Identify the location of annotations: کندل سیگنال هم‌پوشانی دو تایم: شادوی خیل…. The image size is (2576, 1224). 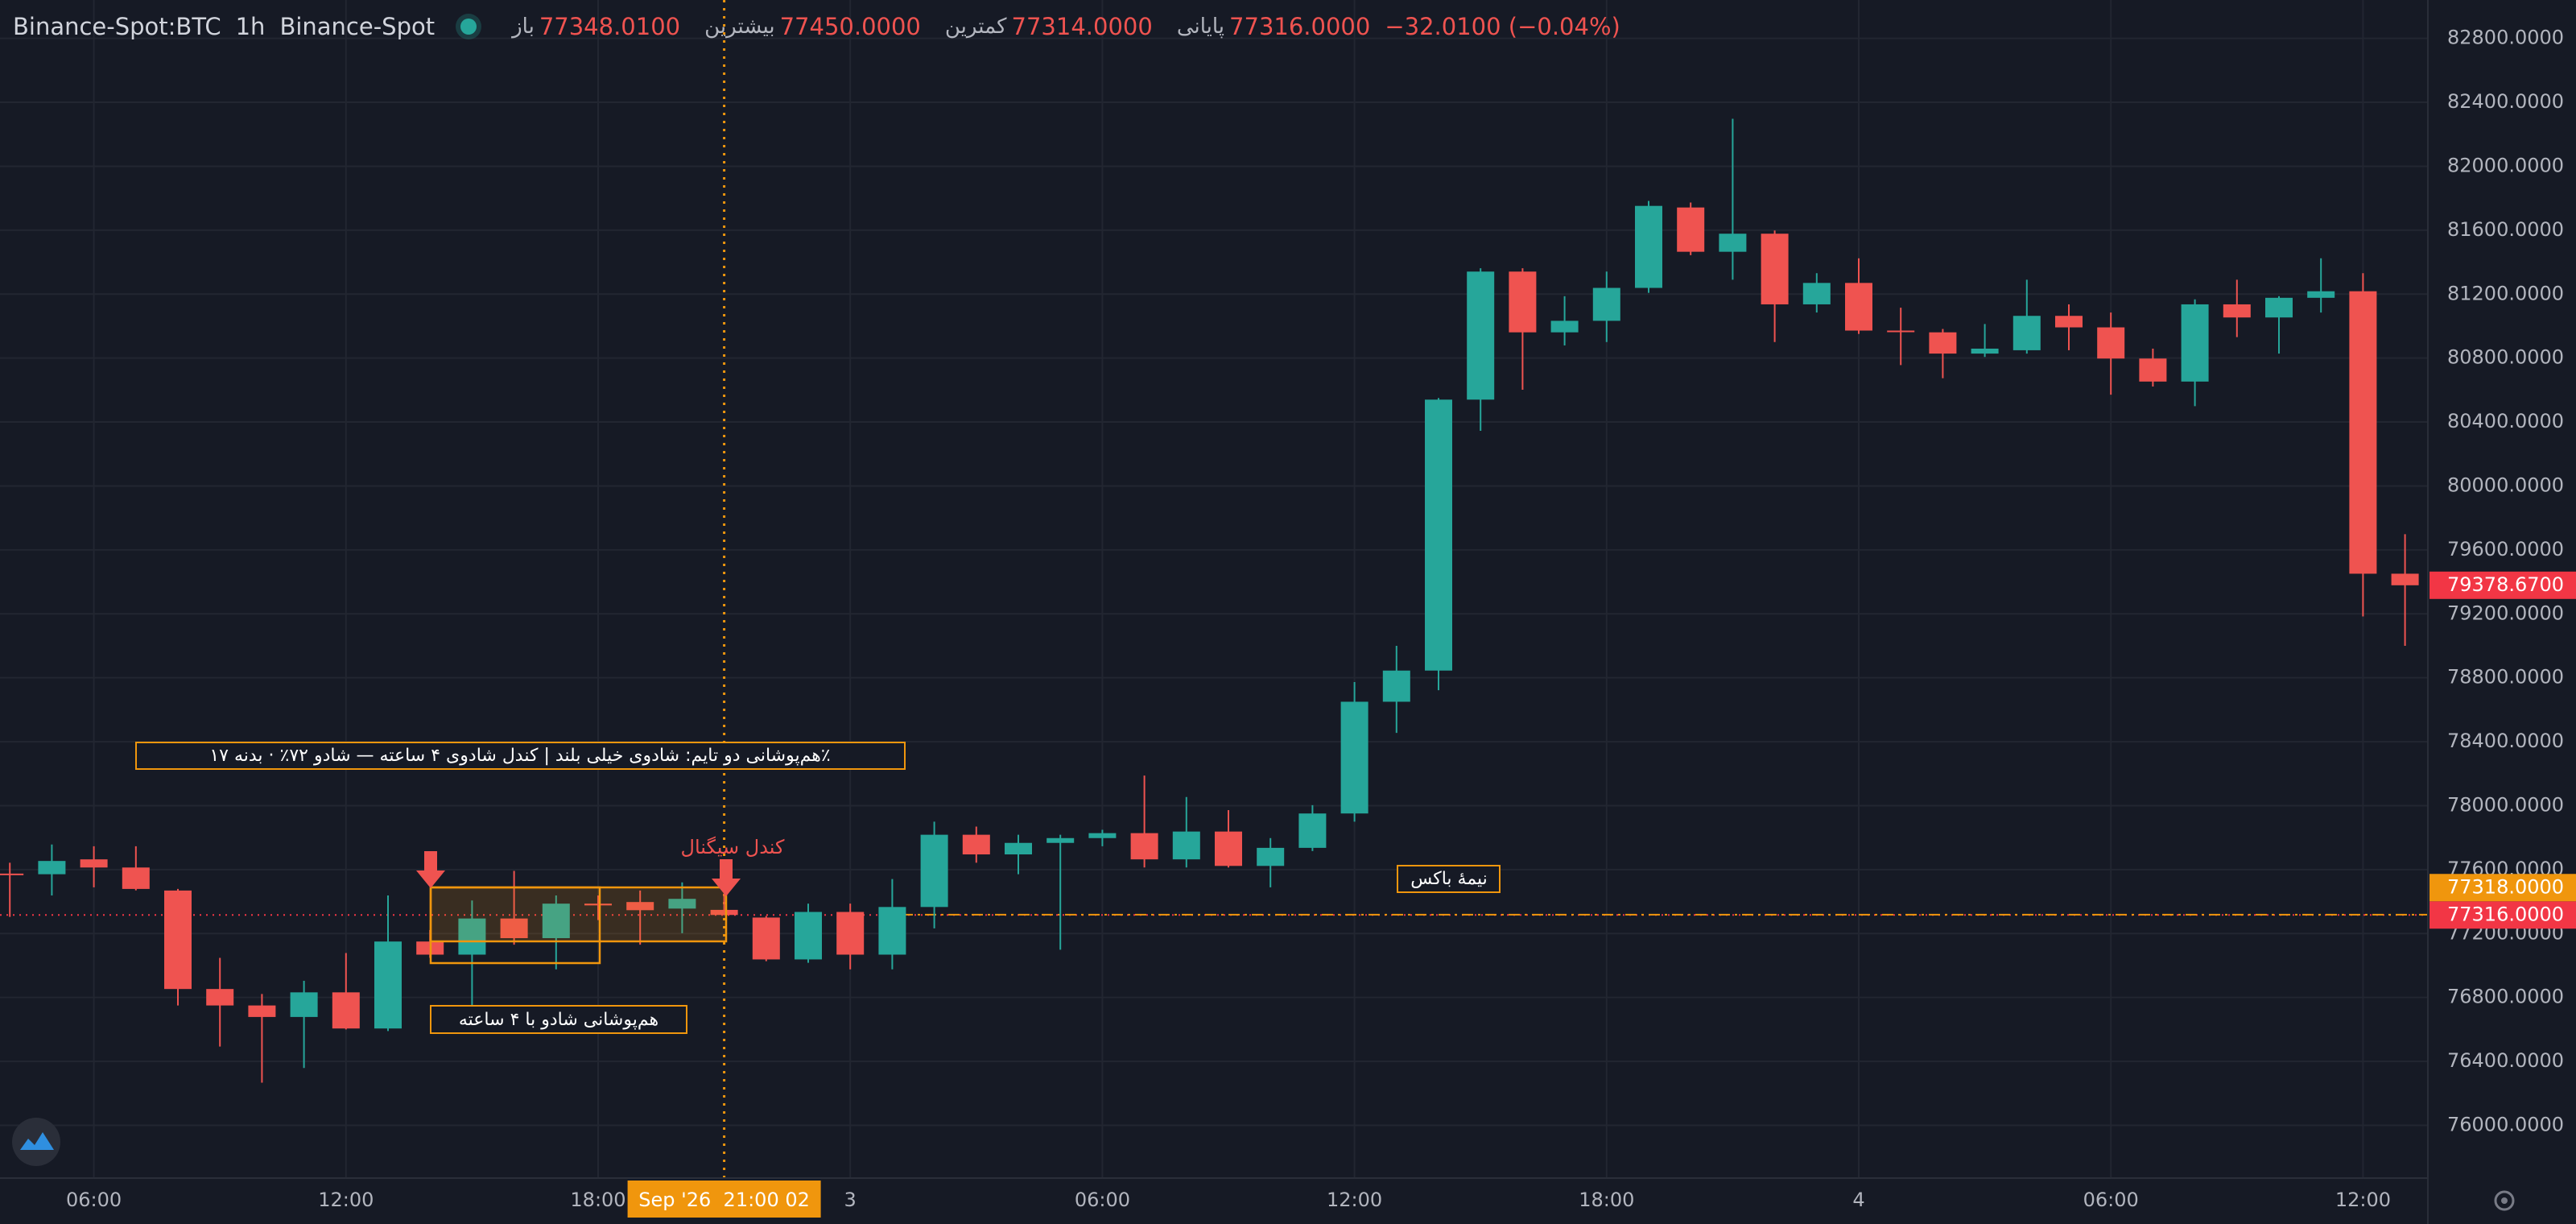
(818, 888).